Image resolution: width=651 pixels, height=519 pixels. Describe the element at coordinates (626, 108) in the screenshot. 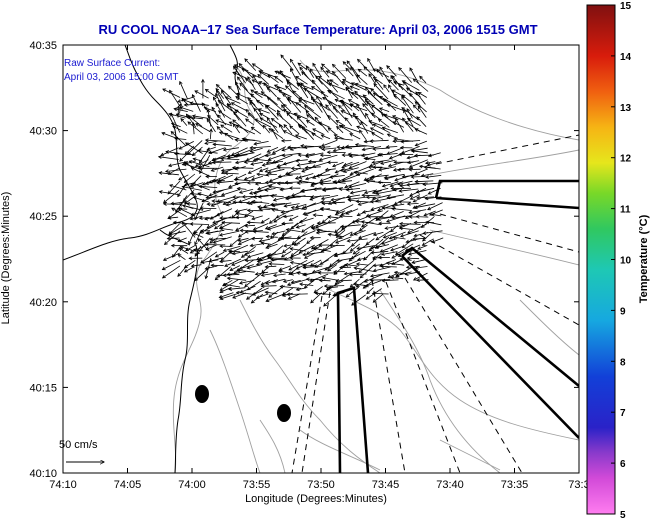

I see `colorbar-tick-label: 13` at that location.